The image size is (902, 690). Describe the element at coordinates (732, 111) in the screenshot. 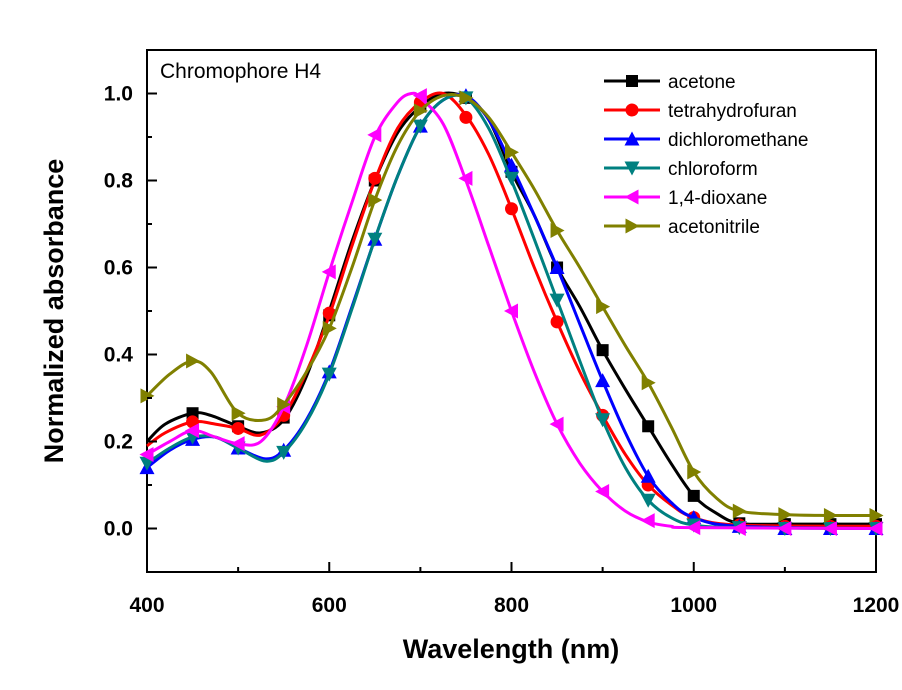

I see `legend-label: tetrahydrofuran` at that location.